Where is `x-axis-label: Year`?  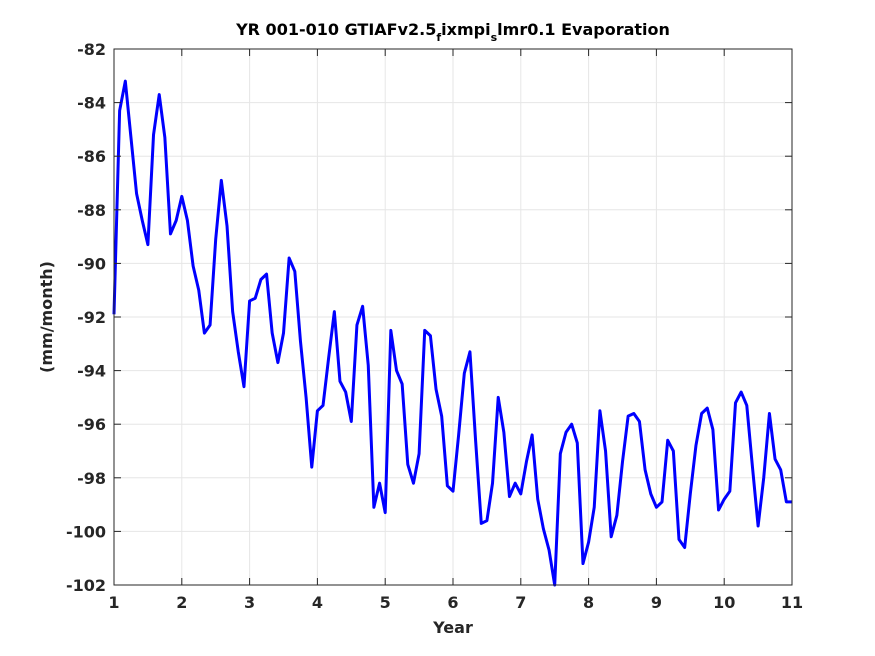
x-axis-label: Year is located at coordinates (452, 627).